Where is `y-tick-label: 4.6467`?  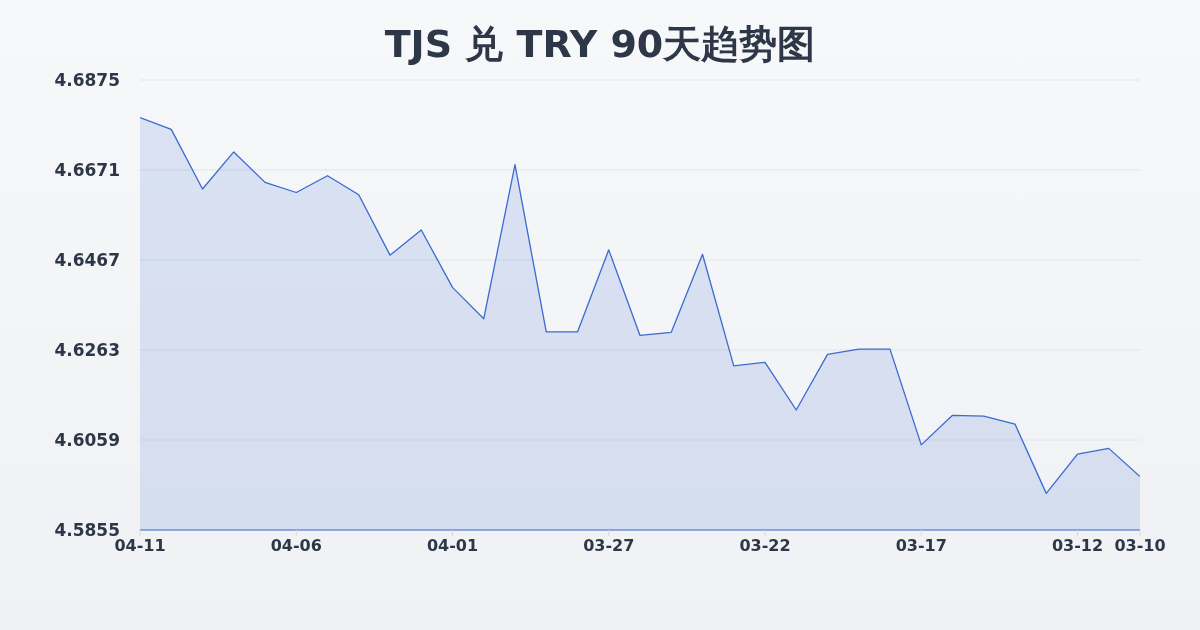 y-tick-label: 4.6467 is located at coordinates (87, 260).